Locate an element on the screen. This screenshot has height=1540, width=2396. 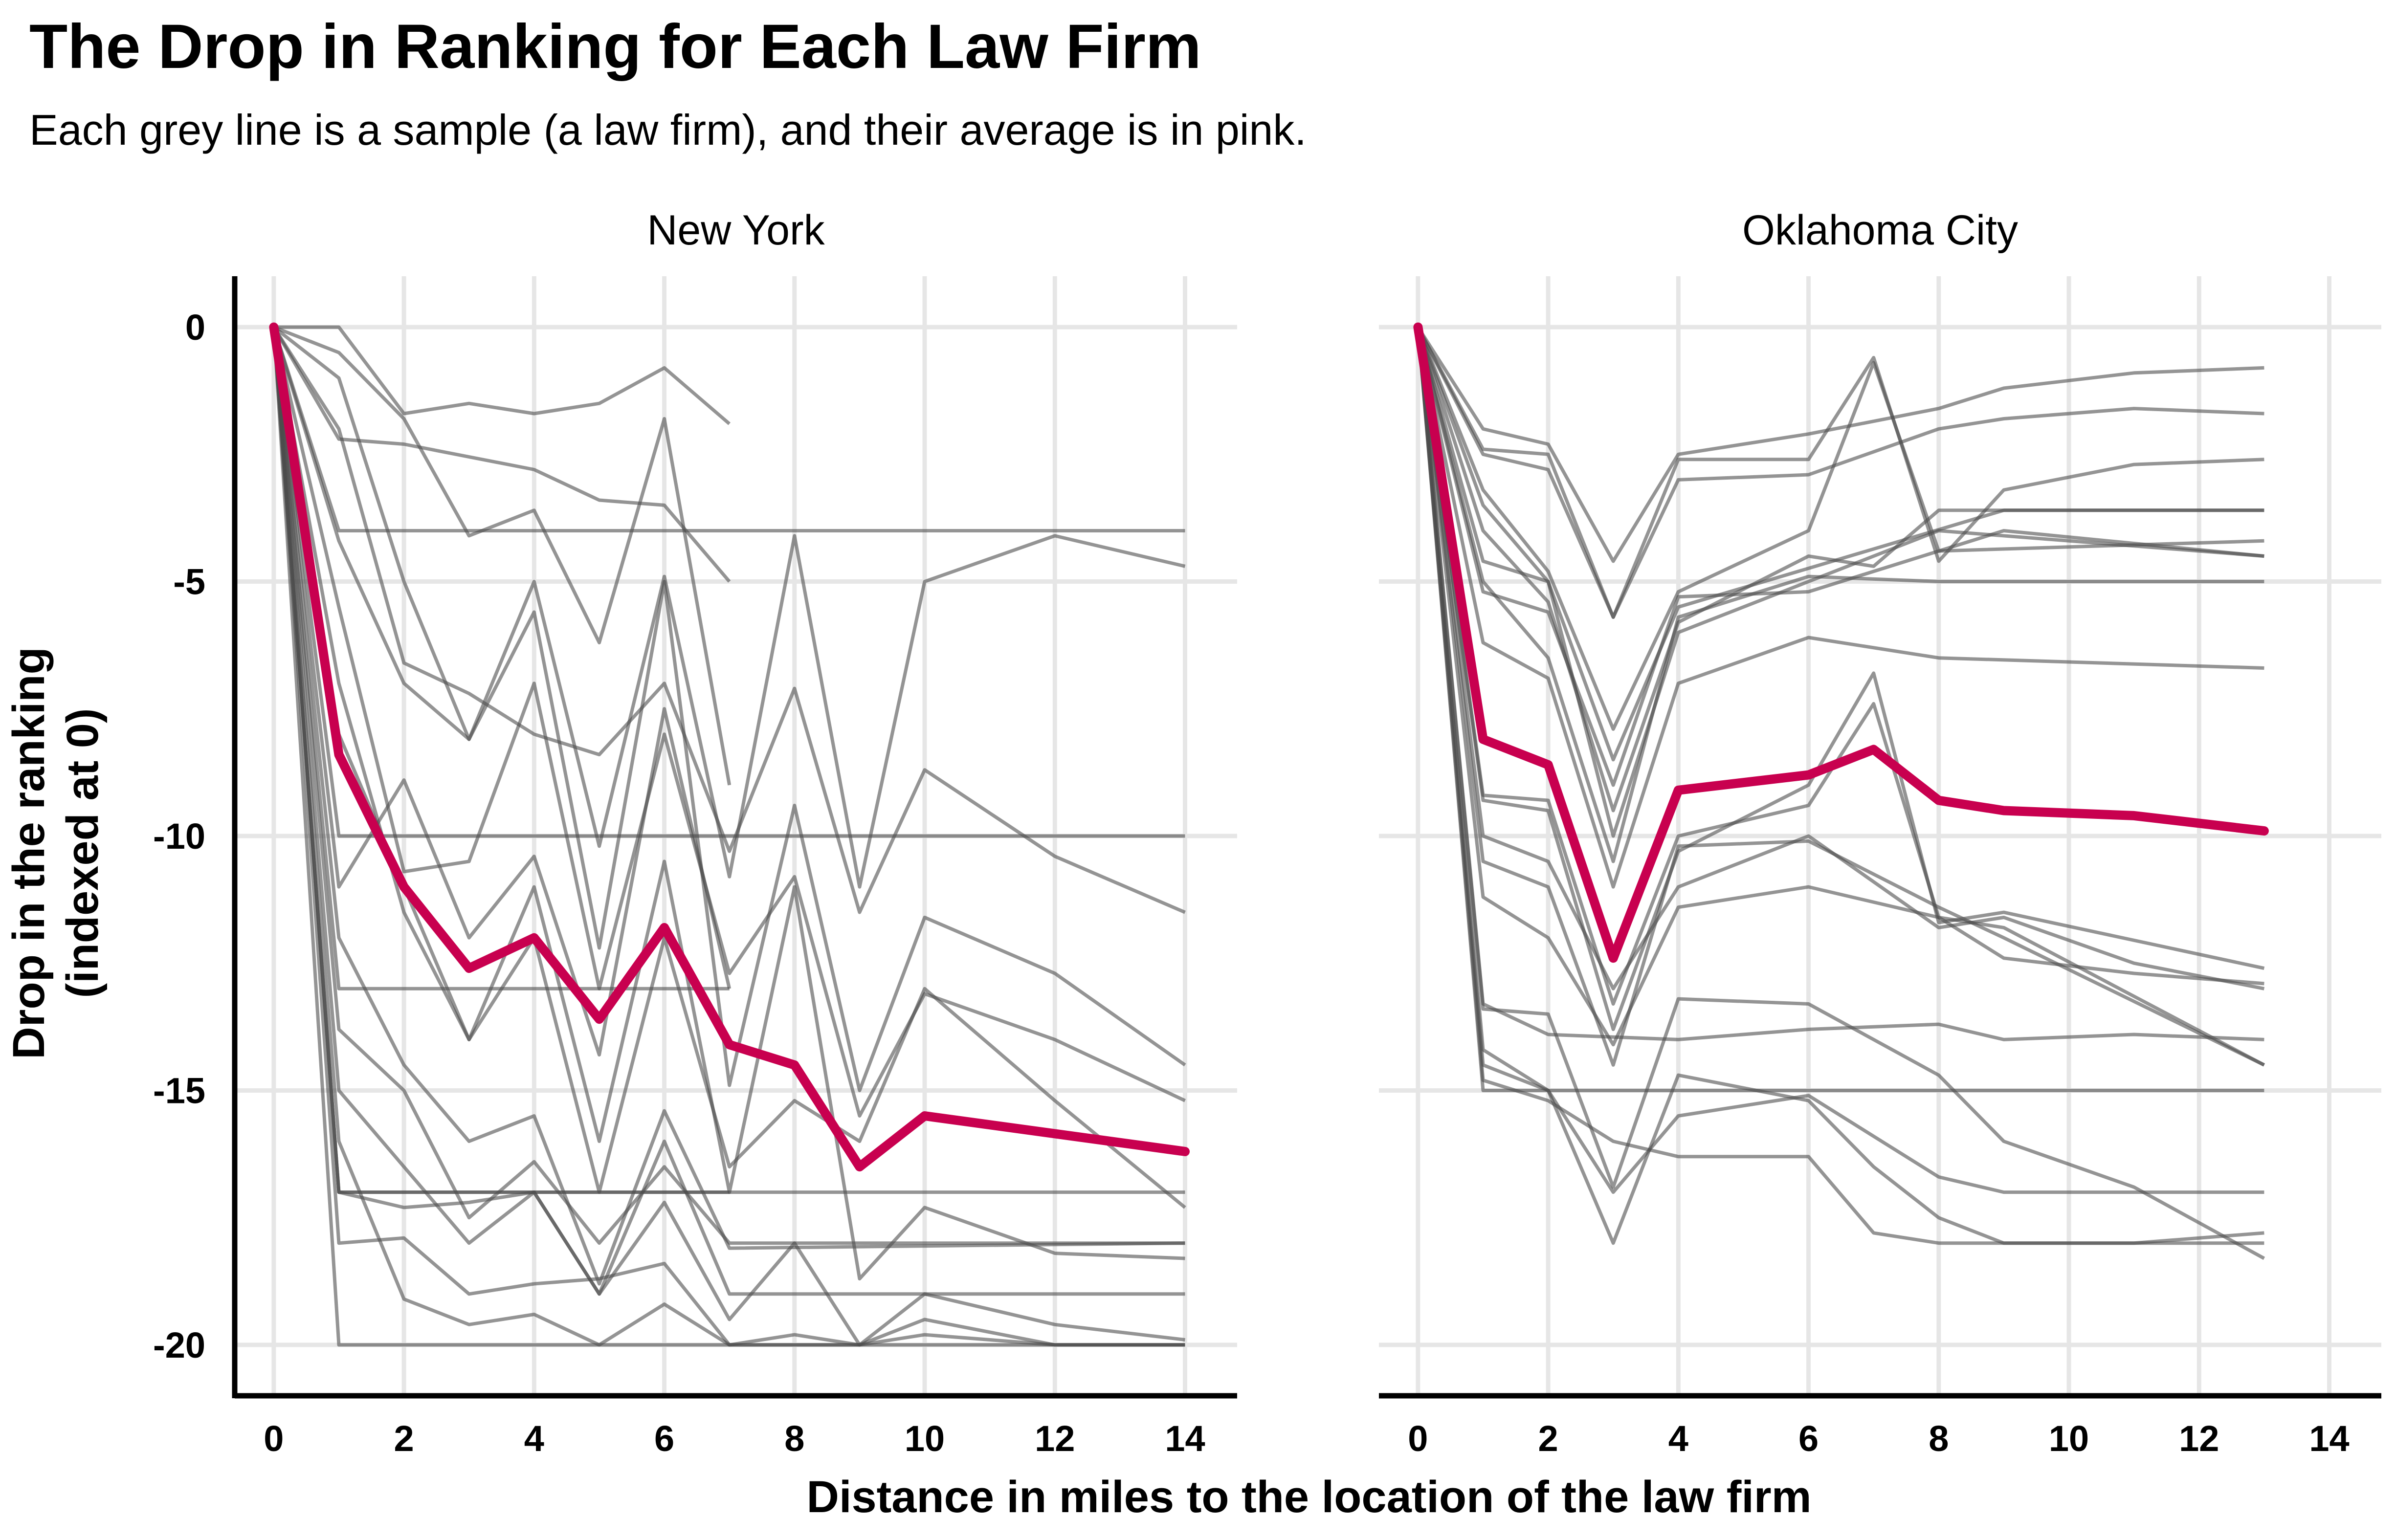
y-tick-label: -20 is located at coordinates (179, 1345).